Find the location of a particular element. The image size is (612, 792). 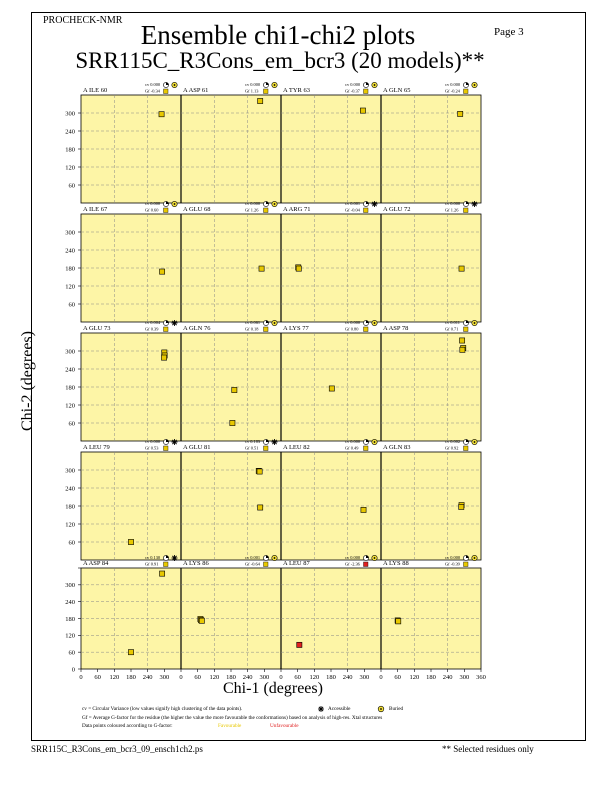

residue-label-11: A ASP 78 is located at coordinates (395, 328).